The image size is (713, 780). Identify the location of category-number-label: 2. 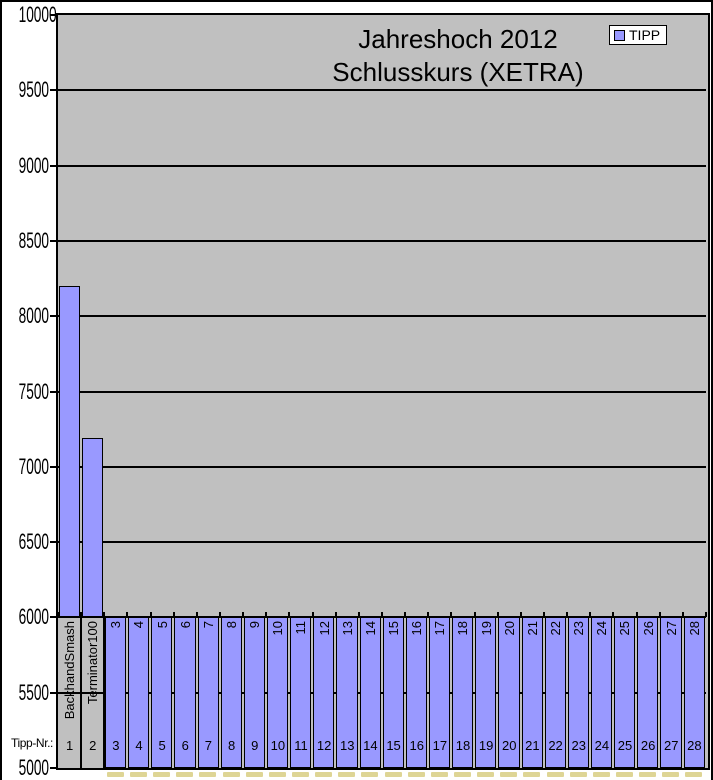
(93, 745).